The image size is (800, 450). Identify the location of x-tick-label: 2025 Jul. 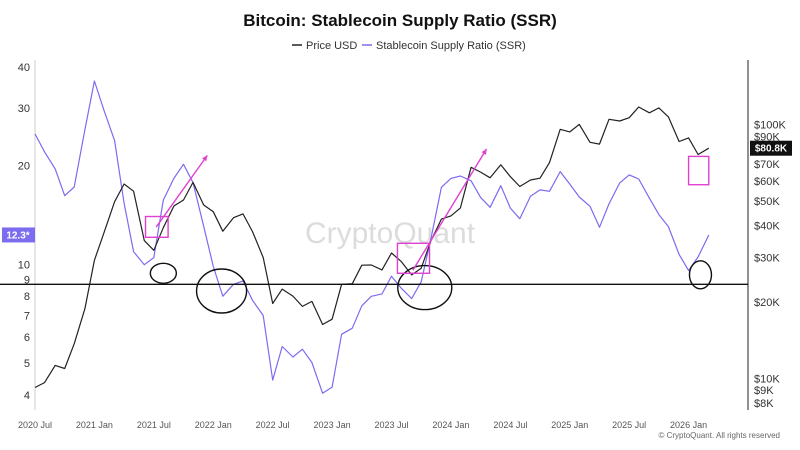
(629, 425).